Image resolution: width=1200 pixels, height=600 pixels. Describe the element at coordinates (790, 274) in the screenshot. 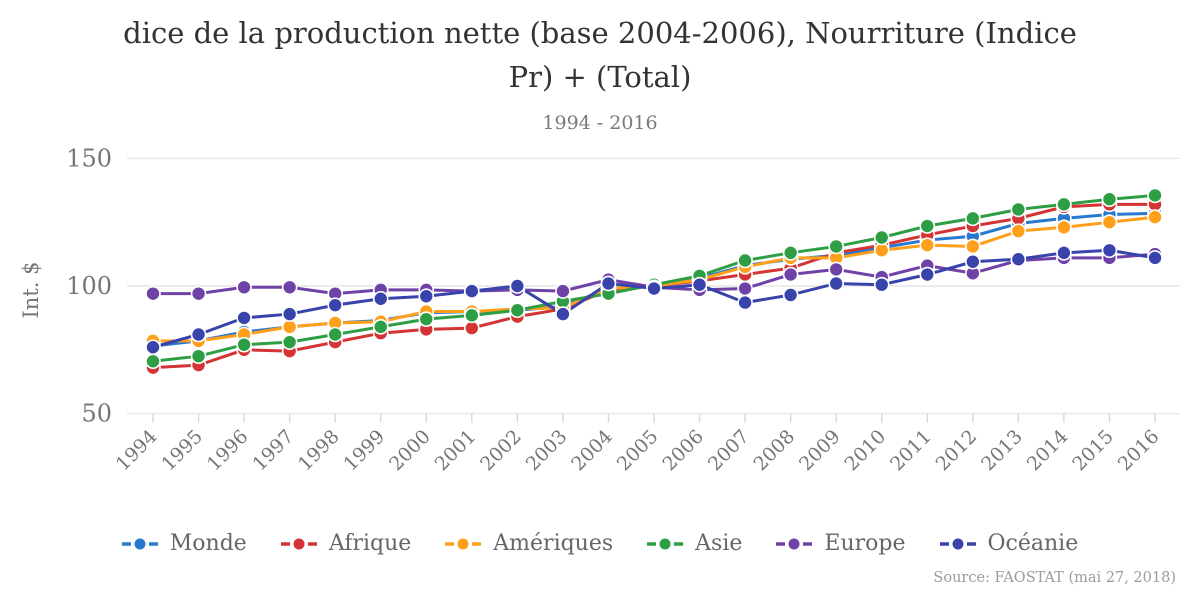

I see `data-point-Europe-2008: Europe 2008: 104.5` at that location.